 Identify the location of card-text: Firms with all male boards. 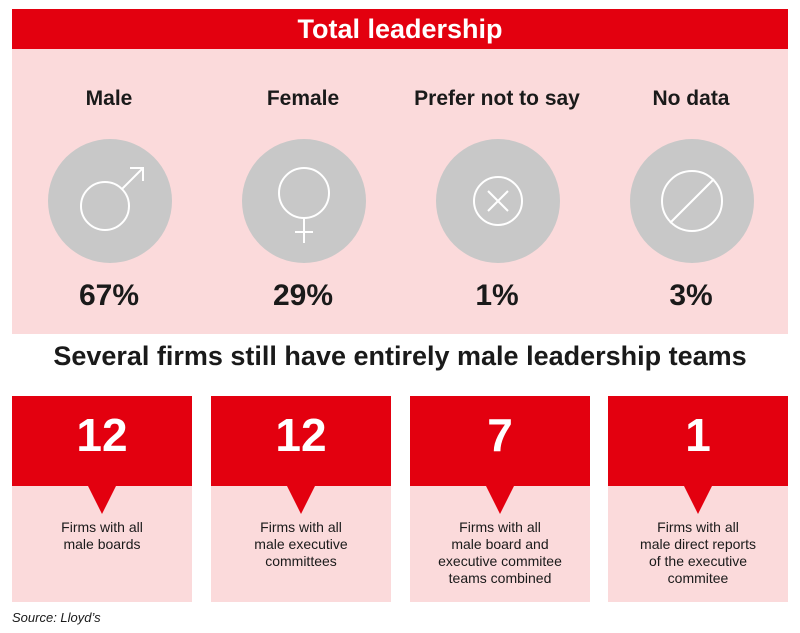
(102, 535).